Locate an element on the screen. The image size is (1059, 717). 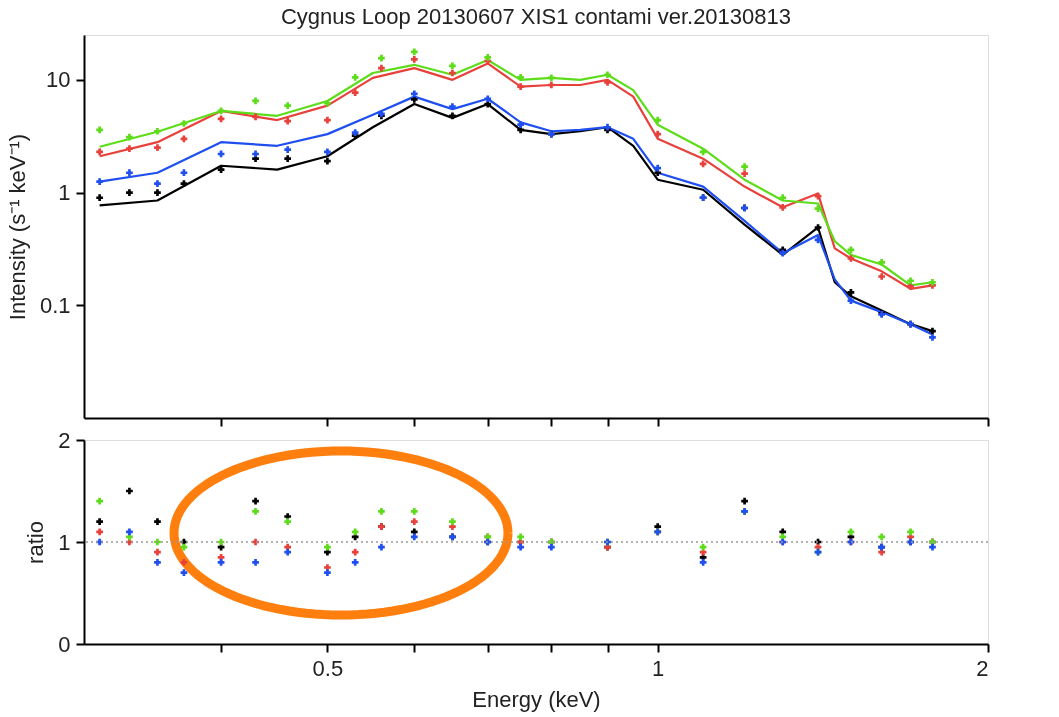
y-tick-label: 0.1 is located at coordinates (55, 305).